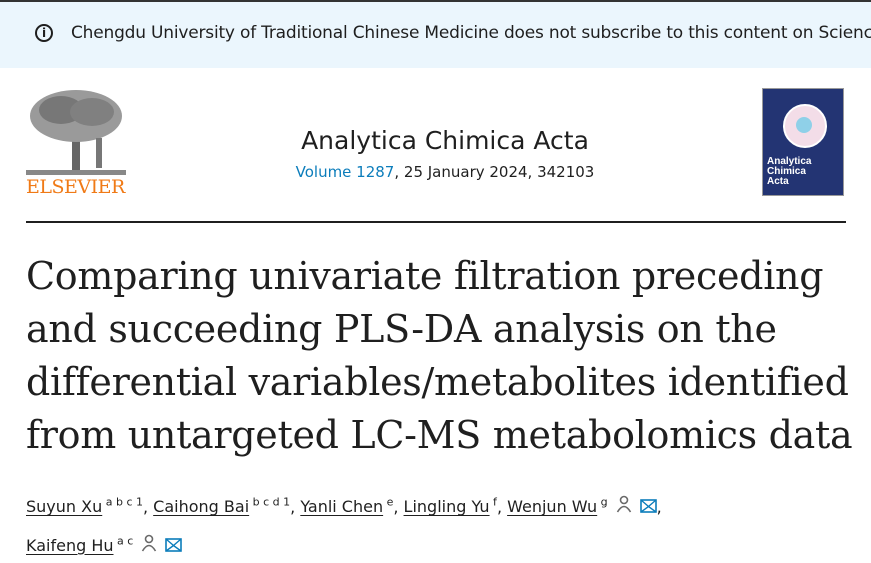 This screenshot has height=563, width=871. I want to click on author-link: Lingling Yu, so click(446, 507).